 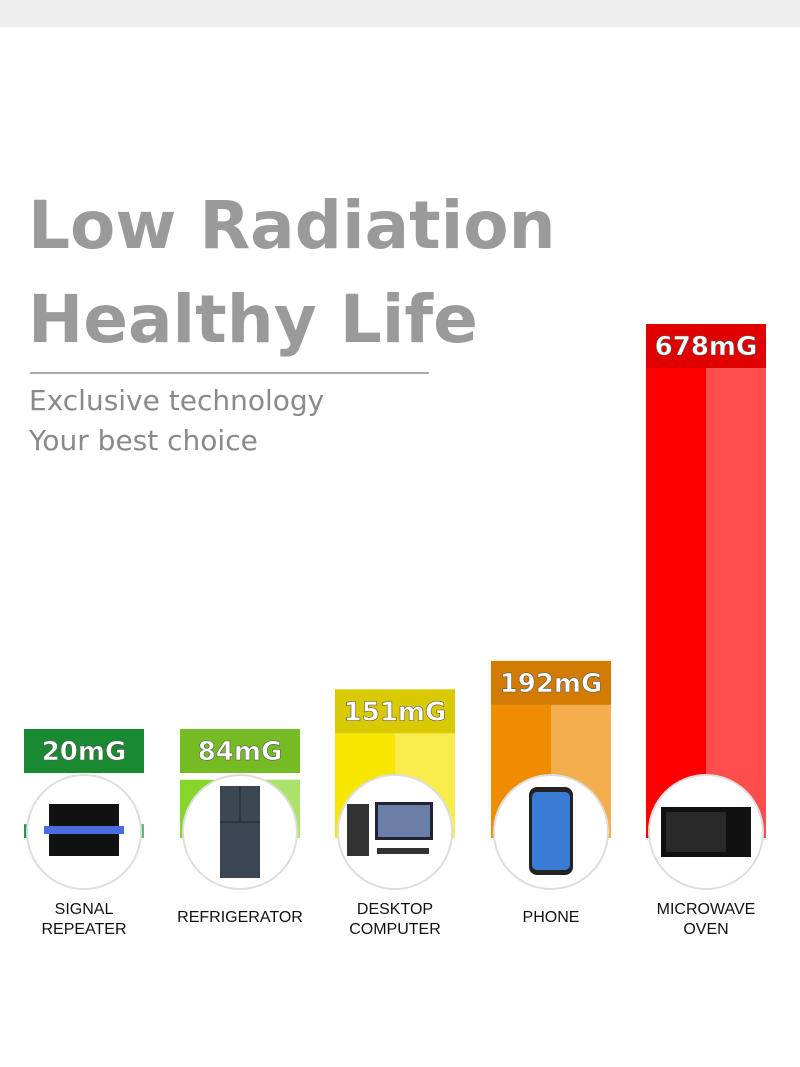 What do you see at coordinates (143, 440) in the screenshot?
I see `subtitle-line: Your best choice` at bounding box center [143, 440].